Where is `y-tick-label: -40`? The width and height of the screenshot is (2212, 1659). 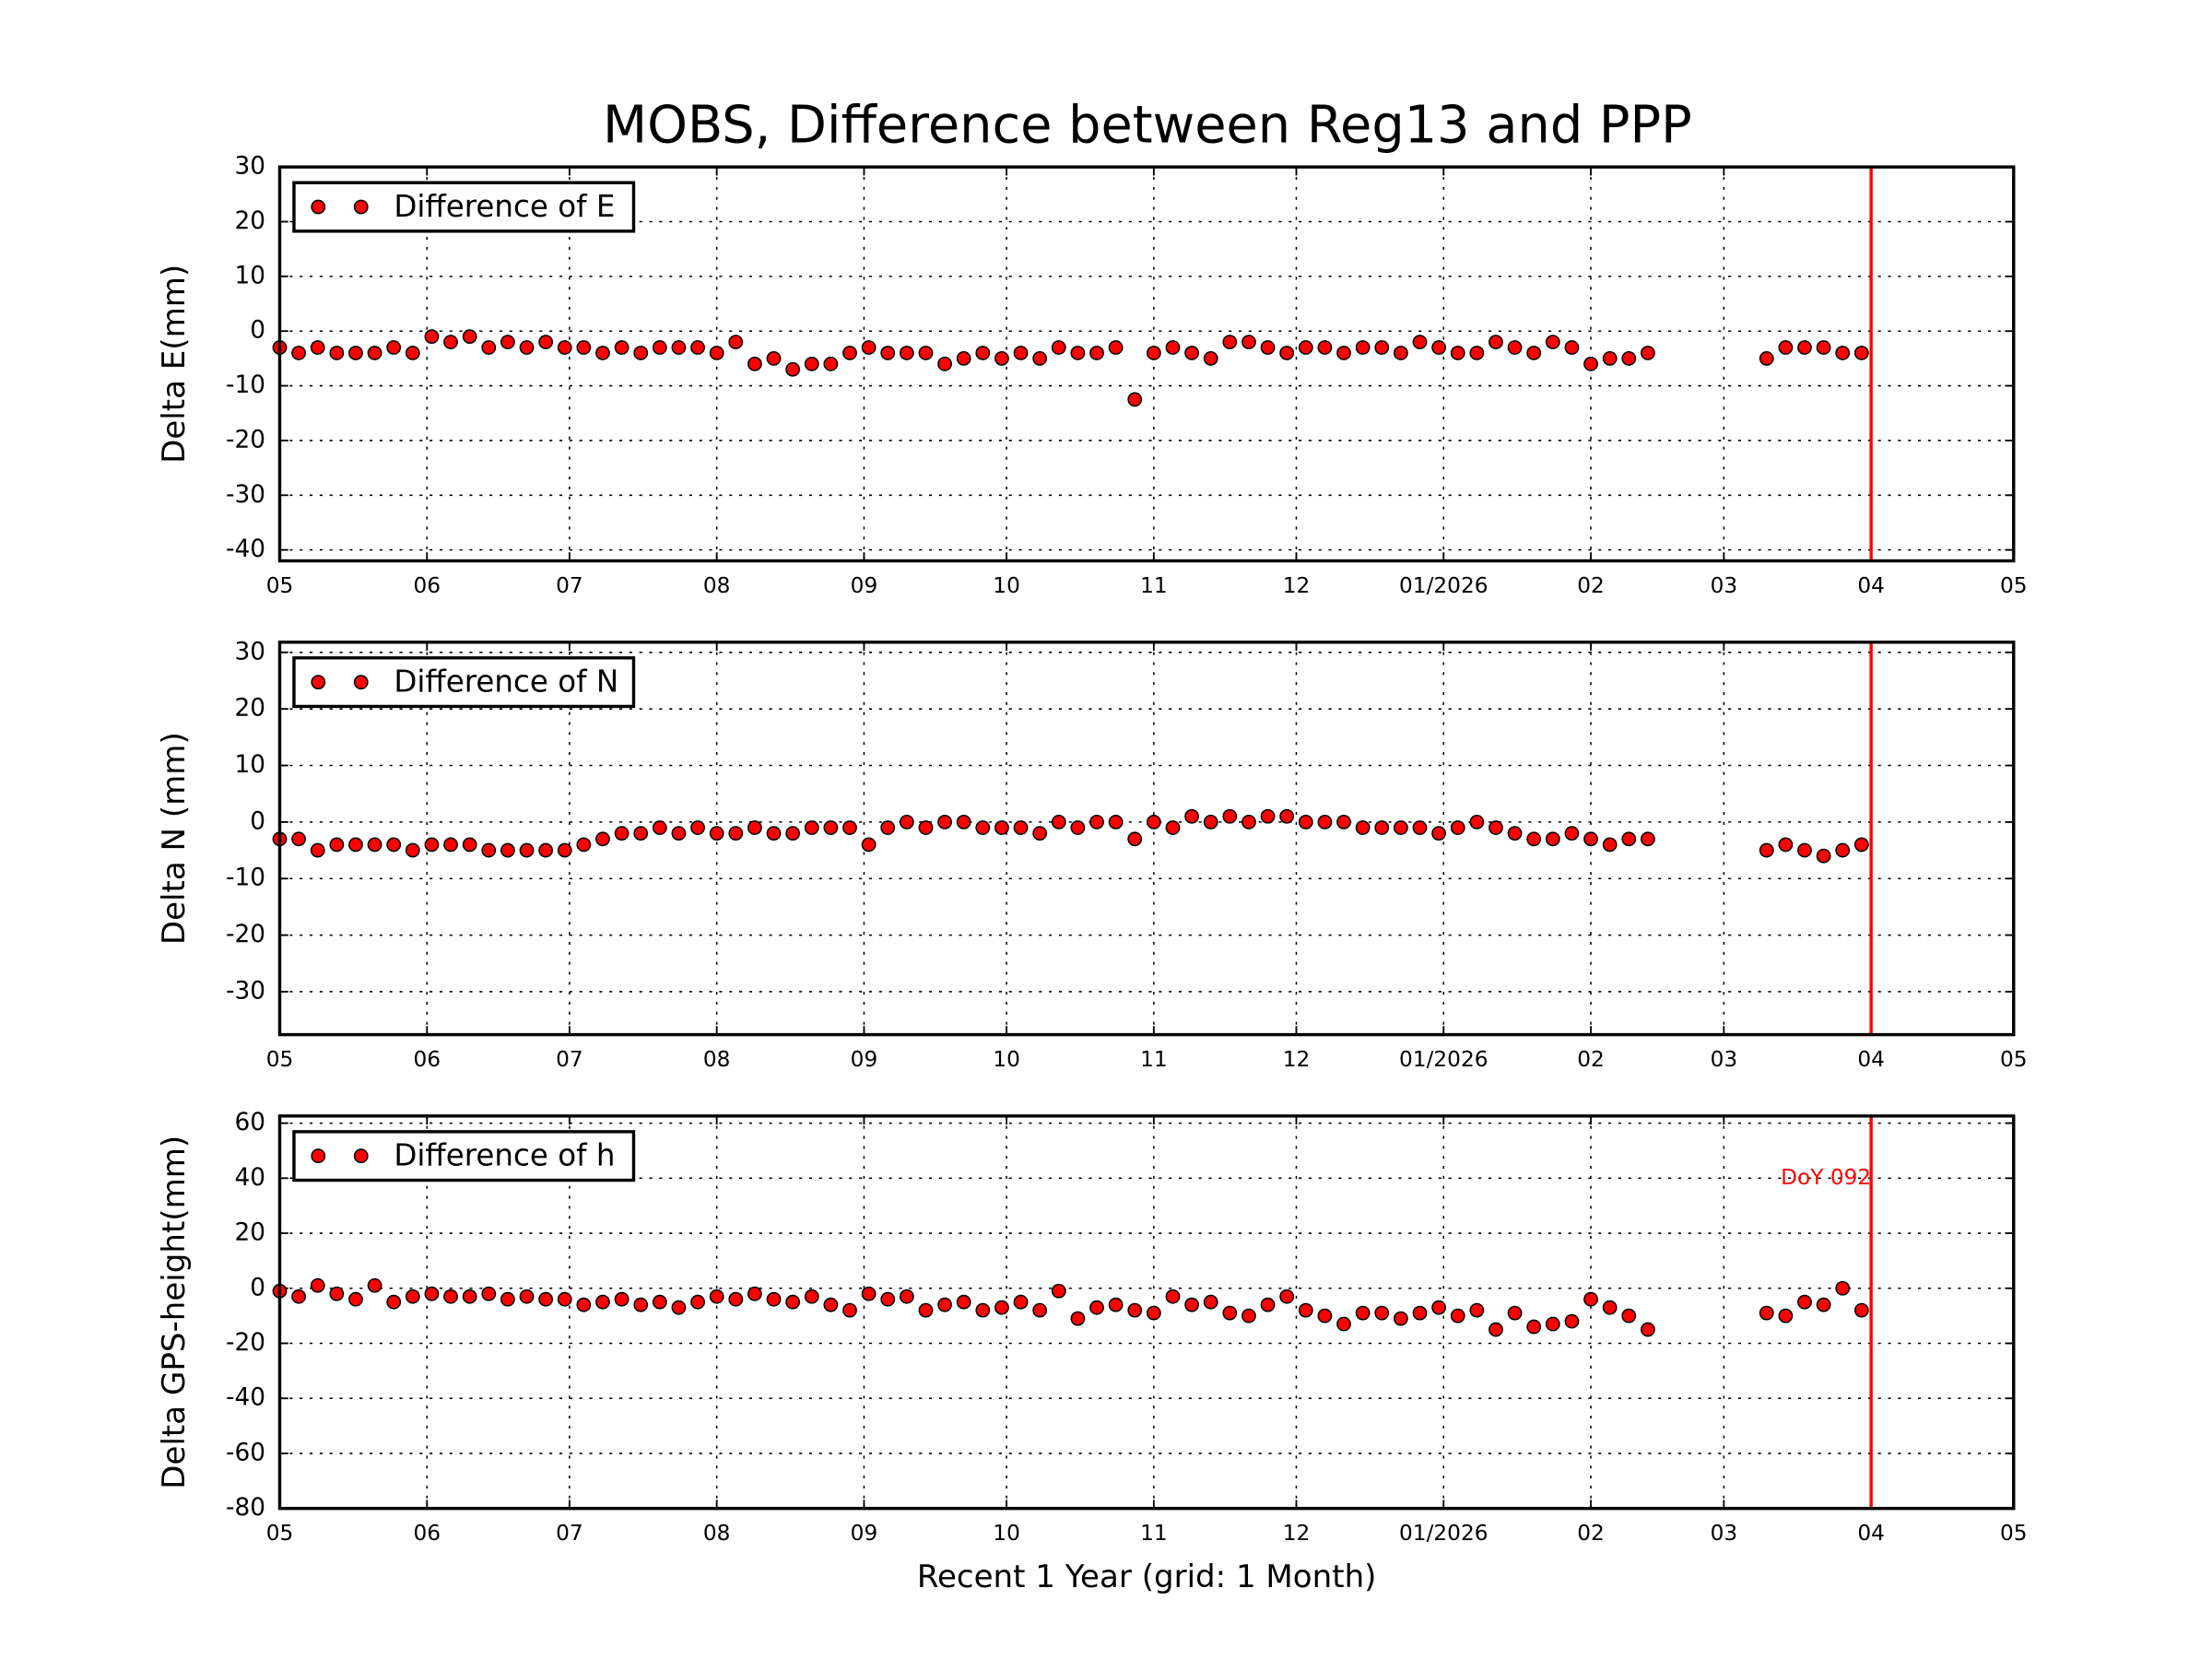 y-tick-label: -40 is located at coordinates (245, 1398).